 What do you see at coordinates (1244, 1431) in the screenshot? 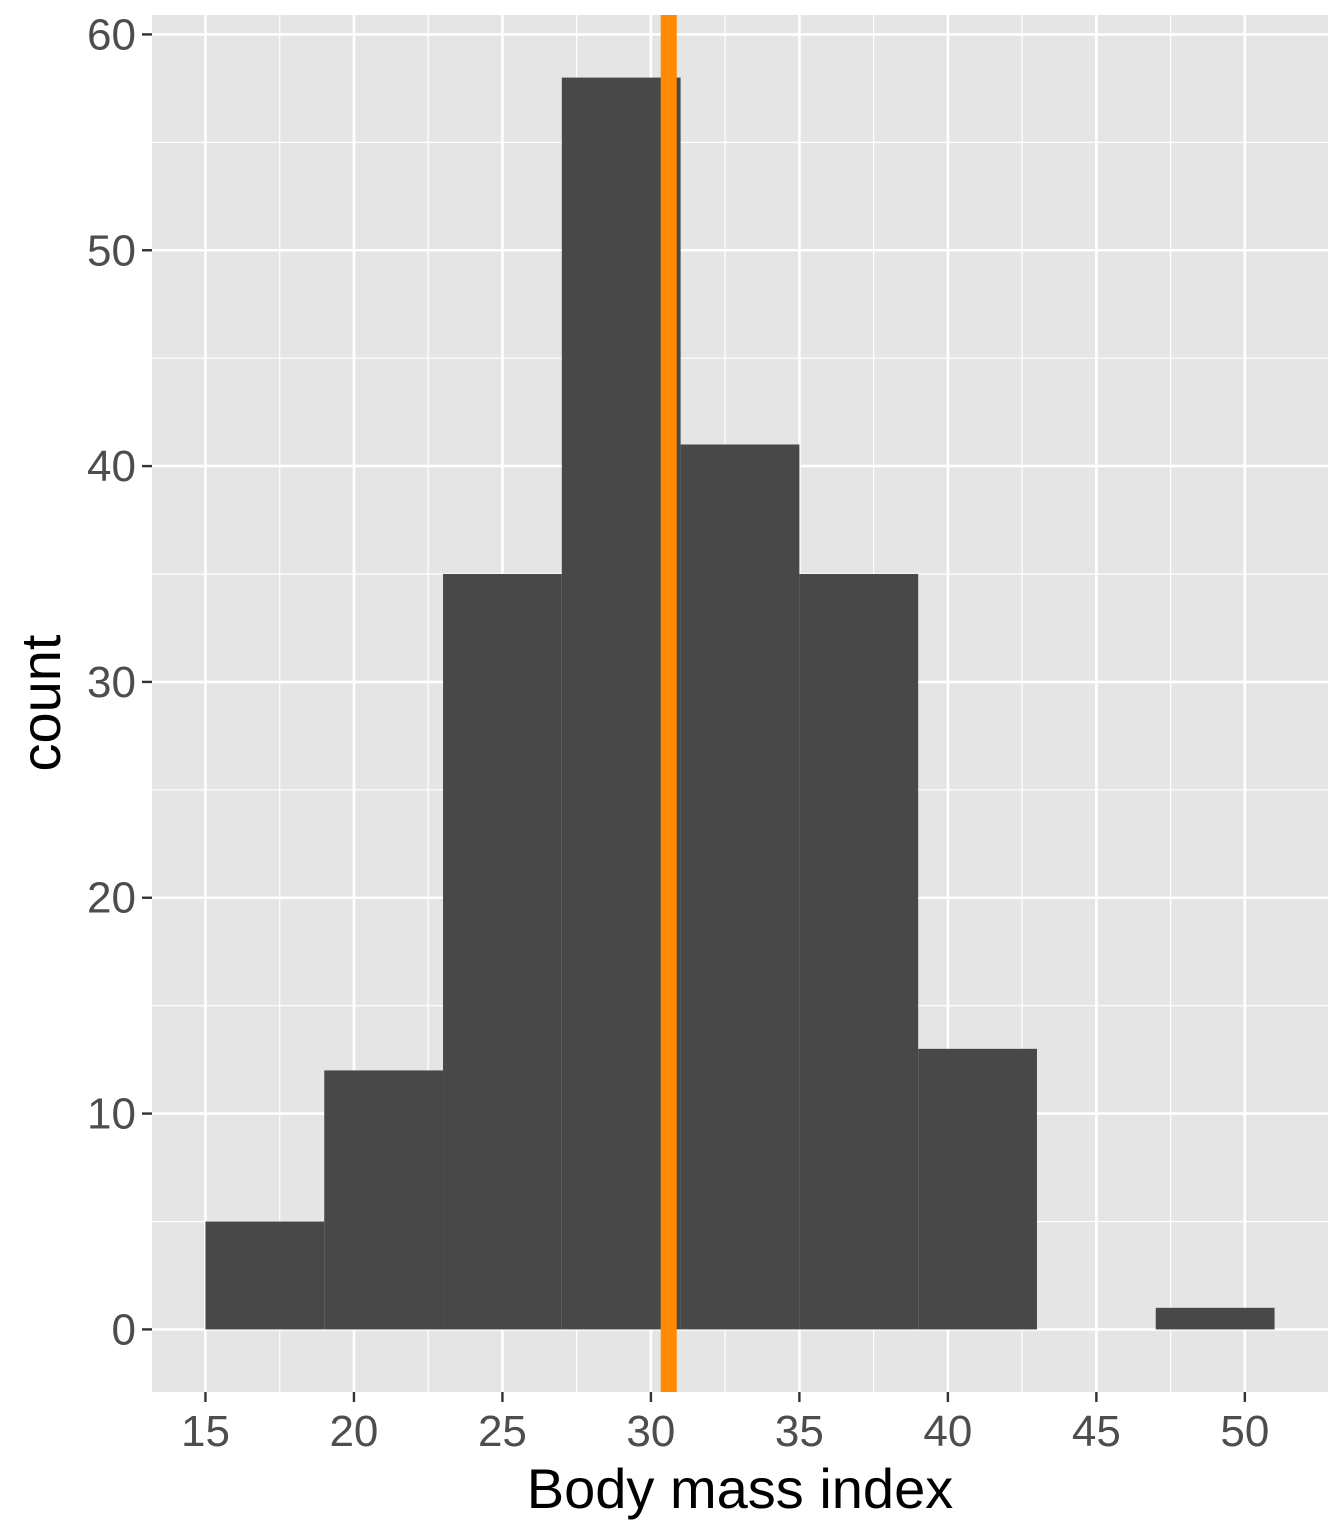
I see `x-tick-label: 50` at bounding box center [1244, 1431].